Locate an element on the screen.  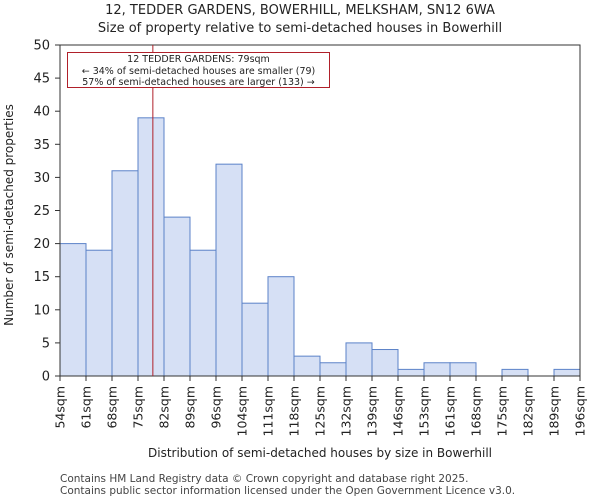
x-tick-label: 89sqm is located at coordinates (190, 407).